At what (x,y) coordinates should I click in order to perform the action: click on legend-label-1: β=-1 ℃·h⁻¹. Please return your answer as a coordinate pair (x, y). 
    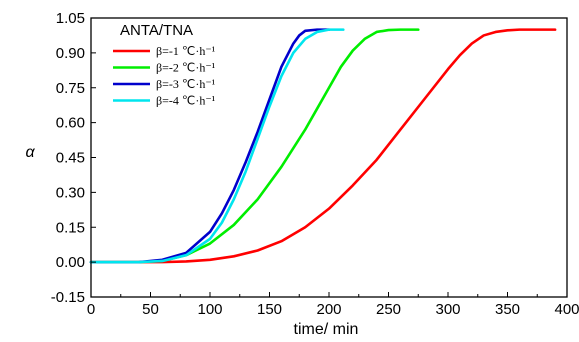
    Looking at the image, I should click on (186, 51).